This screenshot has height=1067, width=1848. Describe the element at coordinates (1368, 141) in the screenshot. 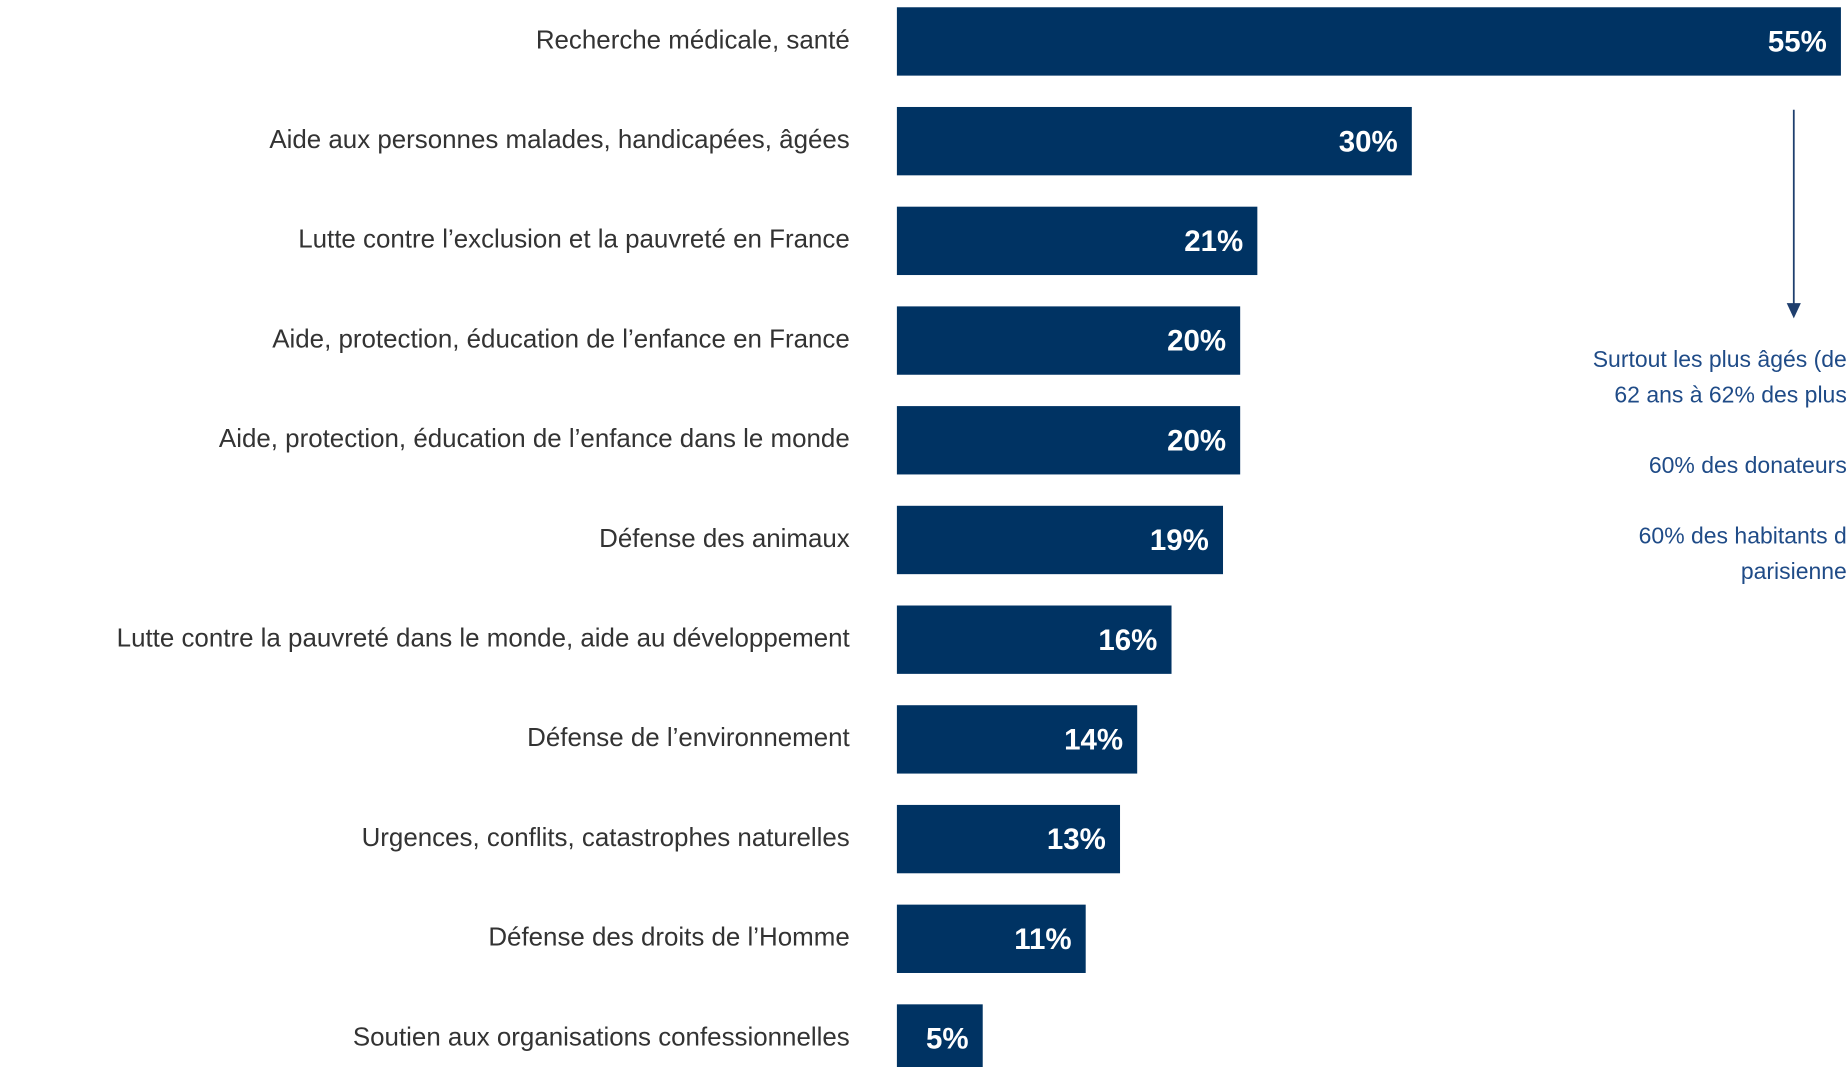

I see `value-label: 30%` at that location.